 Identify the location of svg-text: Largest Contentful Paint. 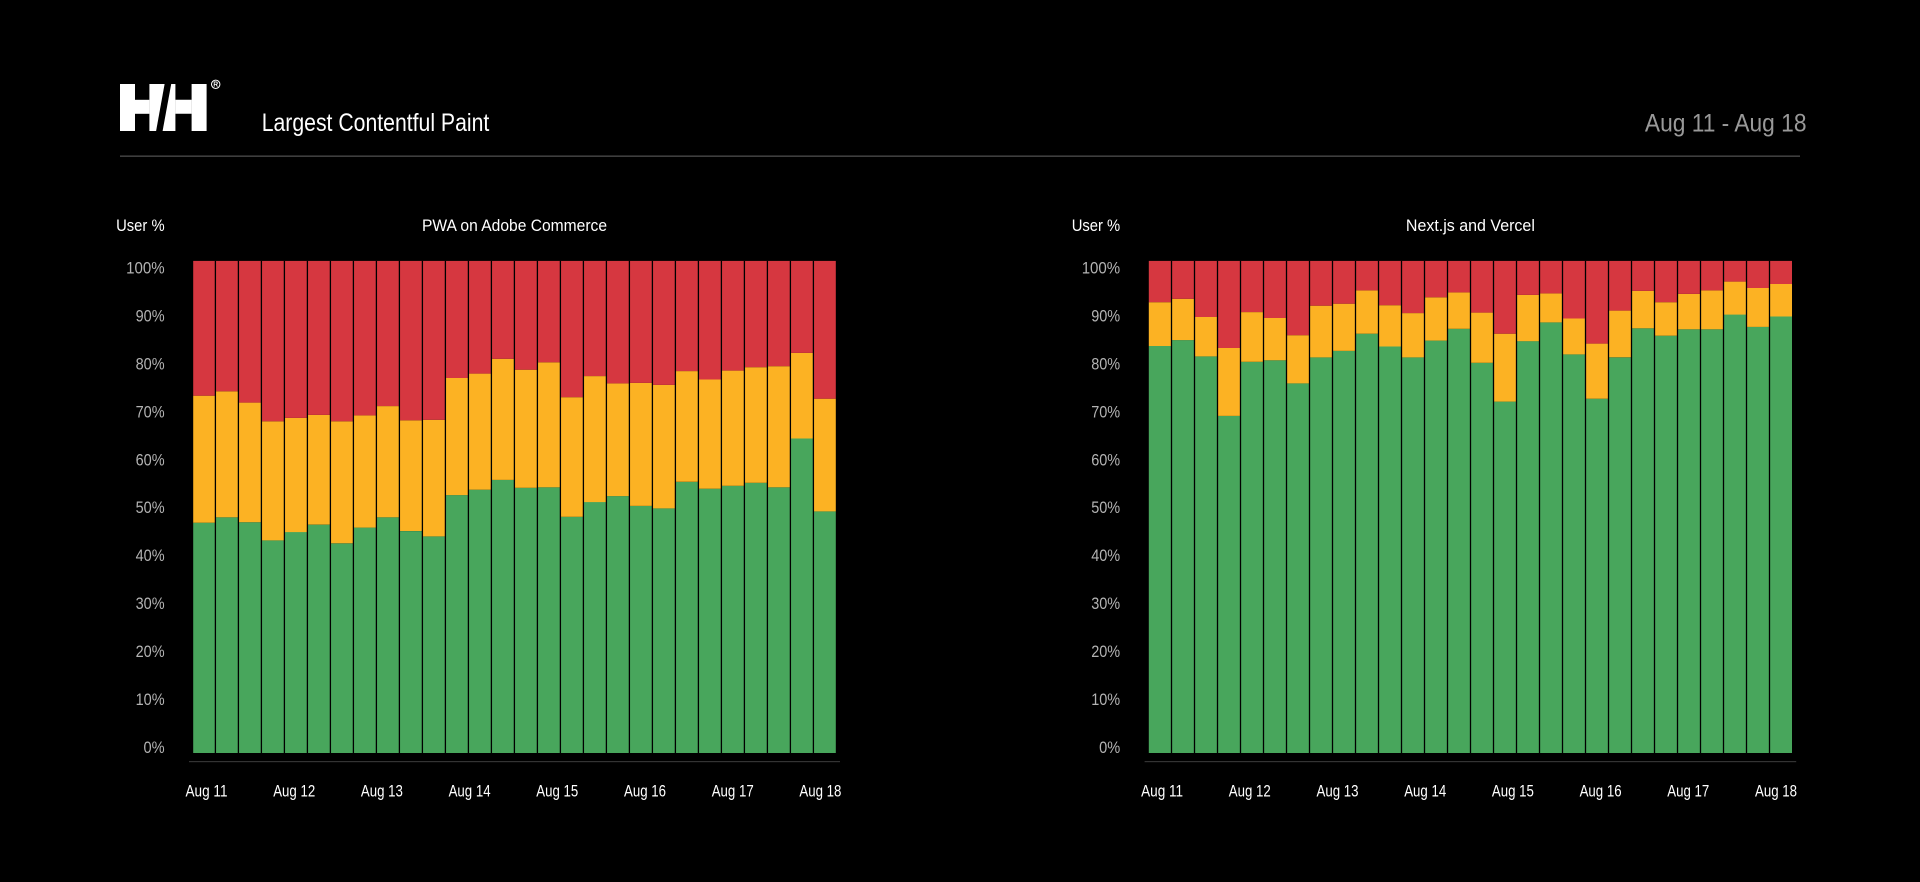
(376, 123).